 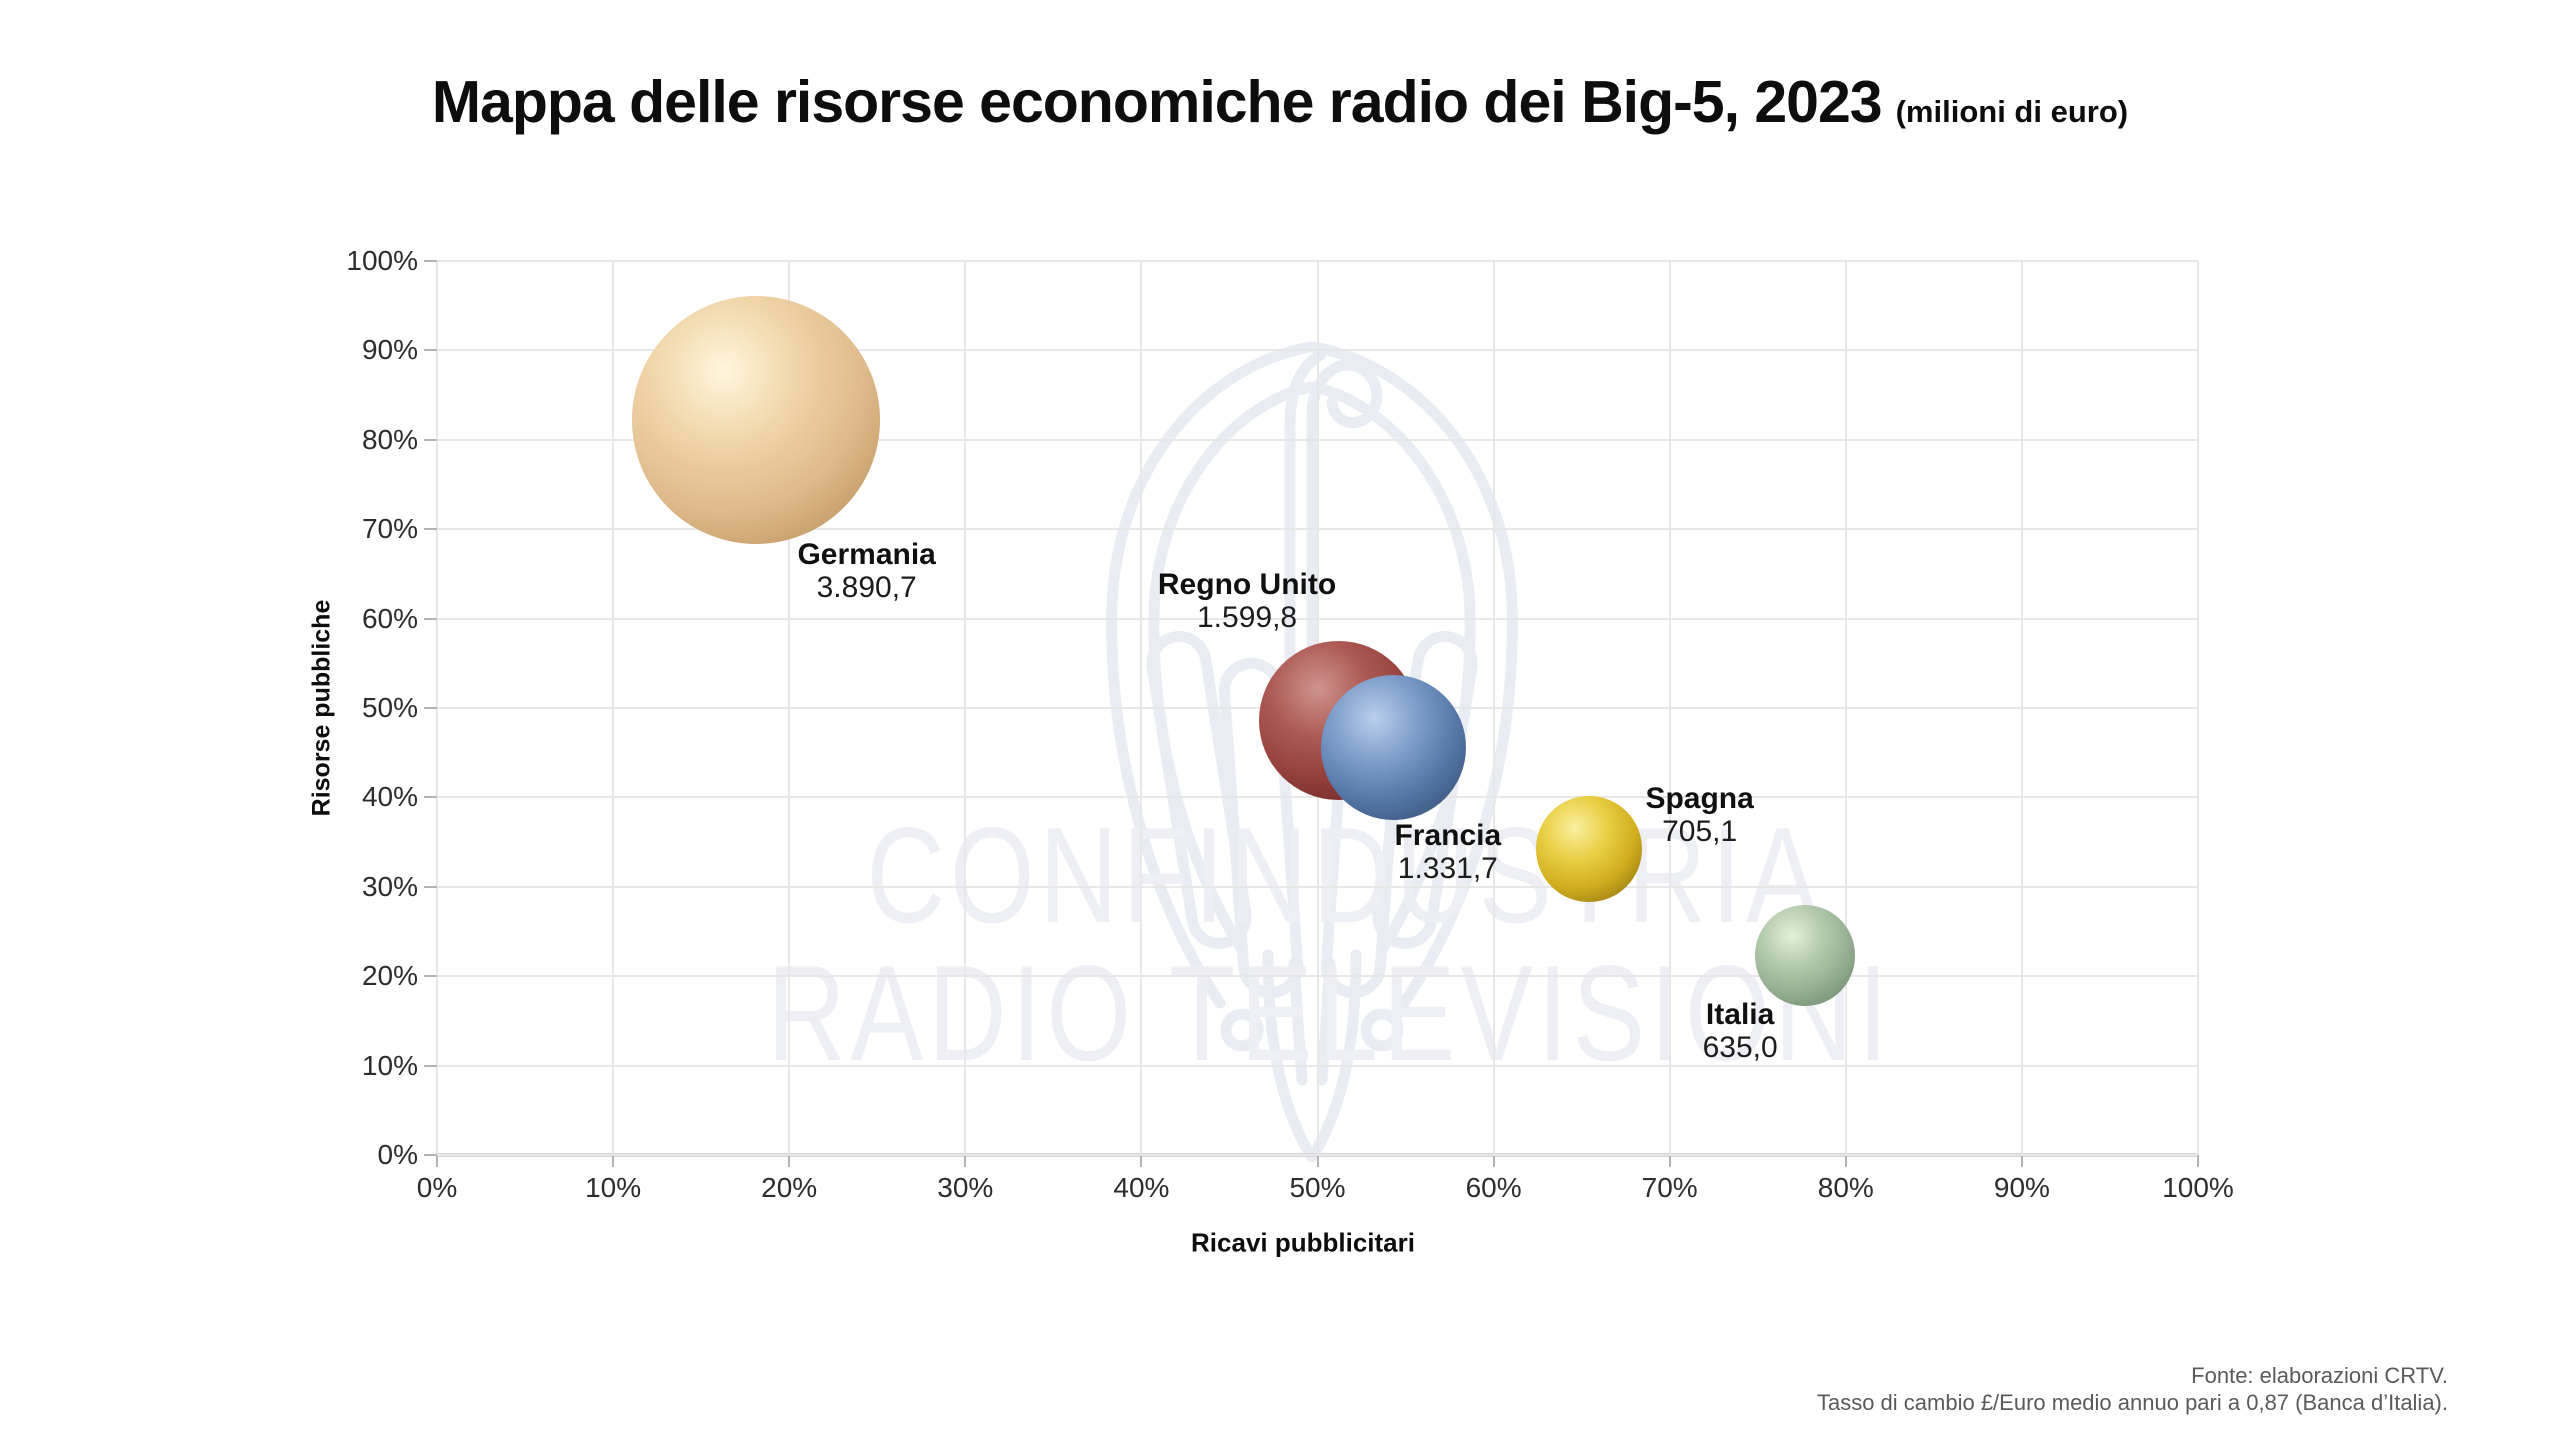 What do you see at coordinates (2198, 1187) in the screenshot?
I see `x-axis-tick-label: 100%` at bounding box center [2198, 1187].